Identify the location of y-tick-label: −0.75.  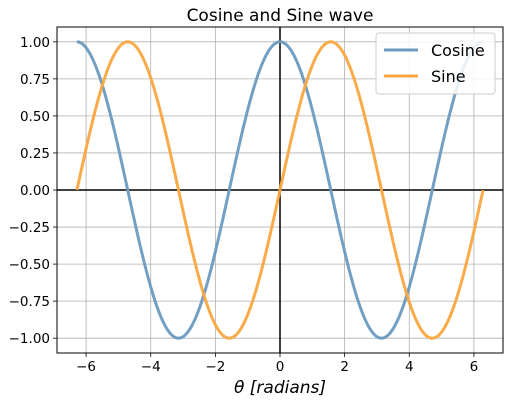
(29, 302).